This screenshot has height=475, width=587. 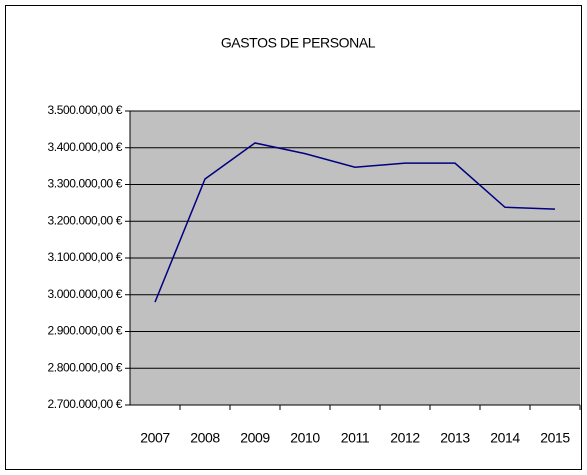 What do you see at coordinates (85, 147) in the screenshot?
I see `y-tick-label: 3.400.000,00 €` at bounding box center [85, 147].